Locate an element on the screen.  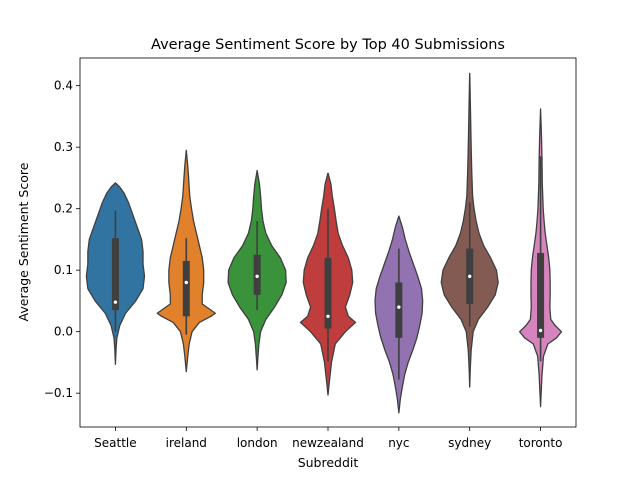
violin-london is located at coordinates (257, 270).